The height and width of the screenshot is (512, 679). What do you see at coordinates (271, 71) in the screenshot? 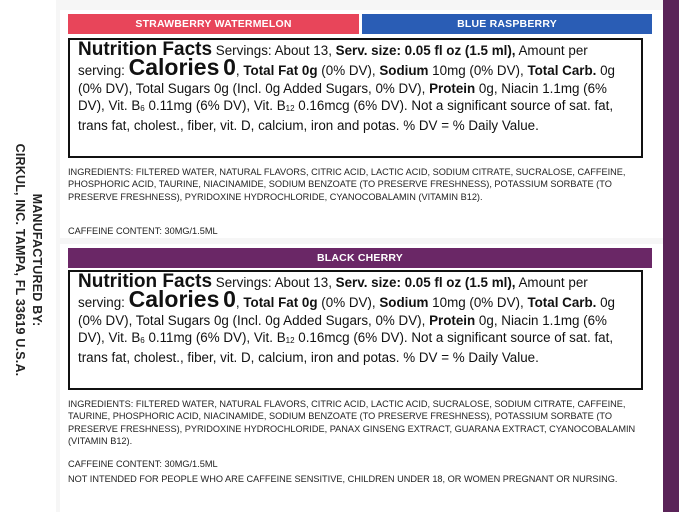
I see `total-fat-label: Total Fat` at bounding box center [271, 71].